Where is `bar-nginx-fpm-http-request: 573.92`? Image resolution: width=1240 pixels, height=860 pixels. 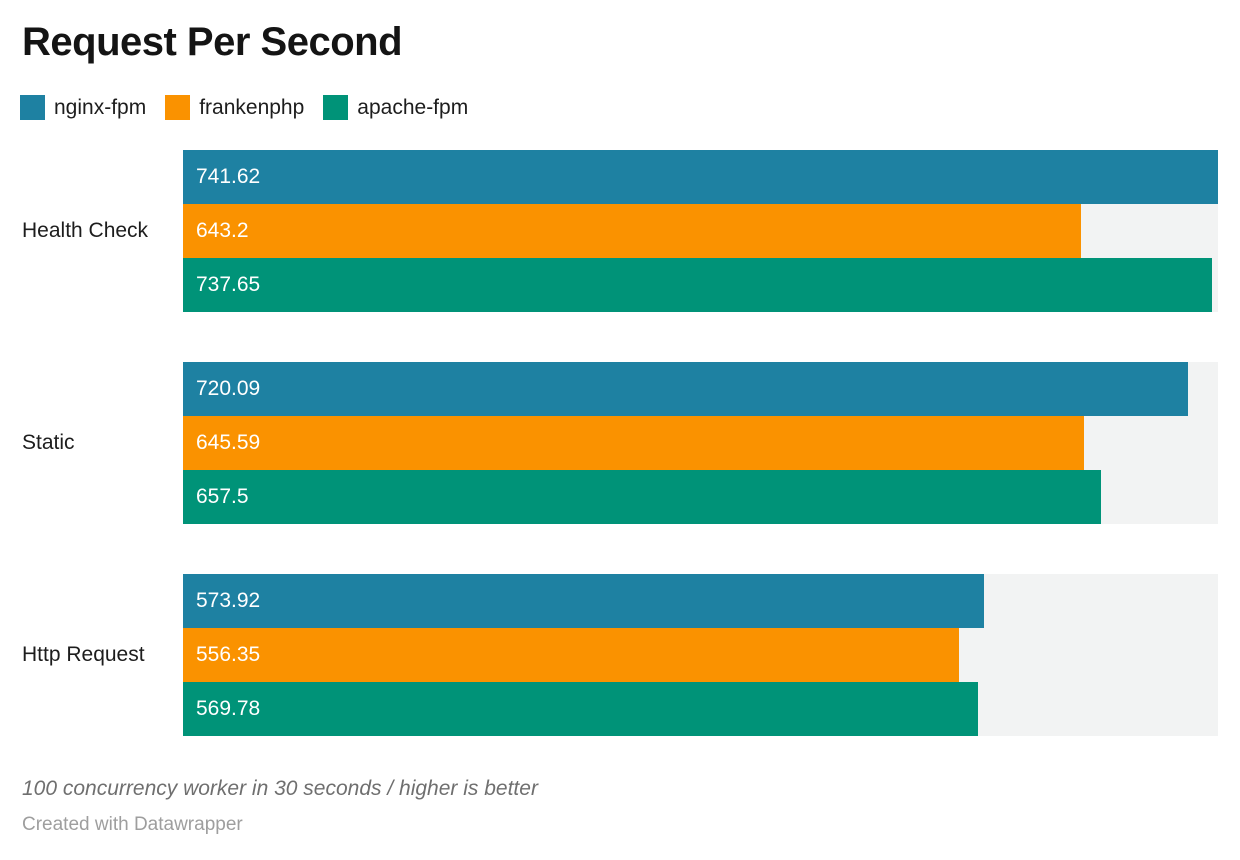
bar-nginx-fpm-http-request: 573.92 is located at coordinates (583, 601).